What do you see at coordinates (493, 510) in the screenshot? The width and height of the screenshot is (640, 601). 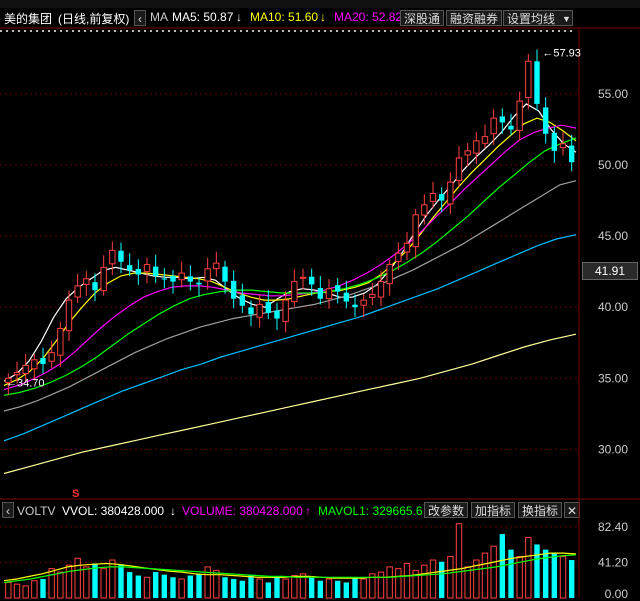 I see `add-indicator-button: 加指标` at bounding box center [493, 510].